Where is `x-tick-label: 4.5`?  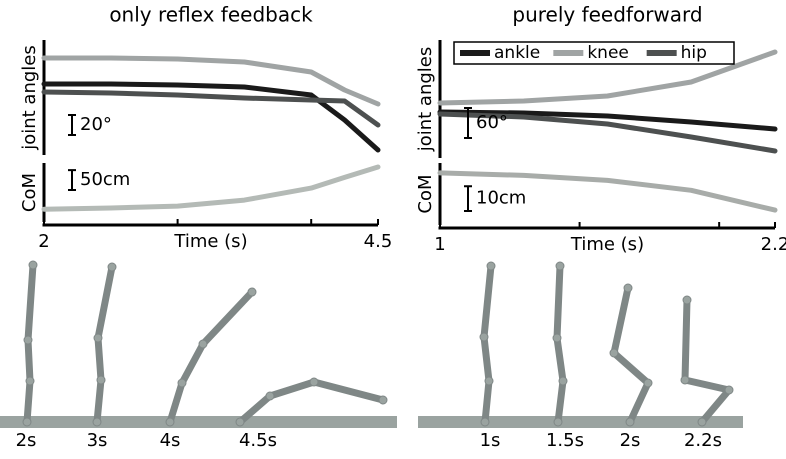 x-tick-label: 4.5 is located at coordinates (378, 241).